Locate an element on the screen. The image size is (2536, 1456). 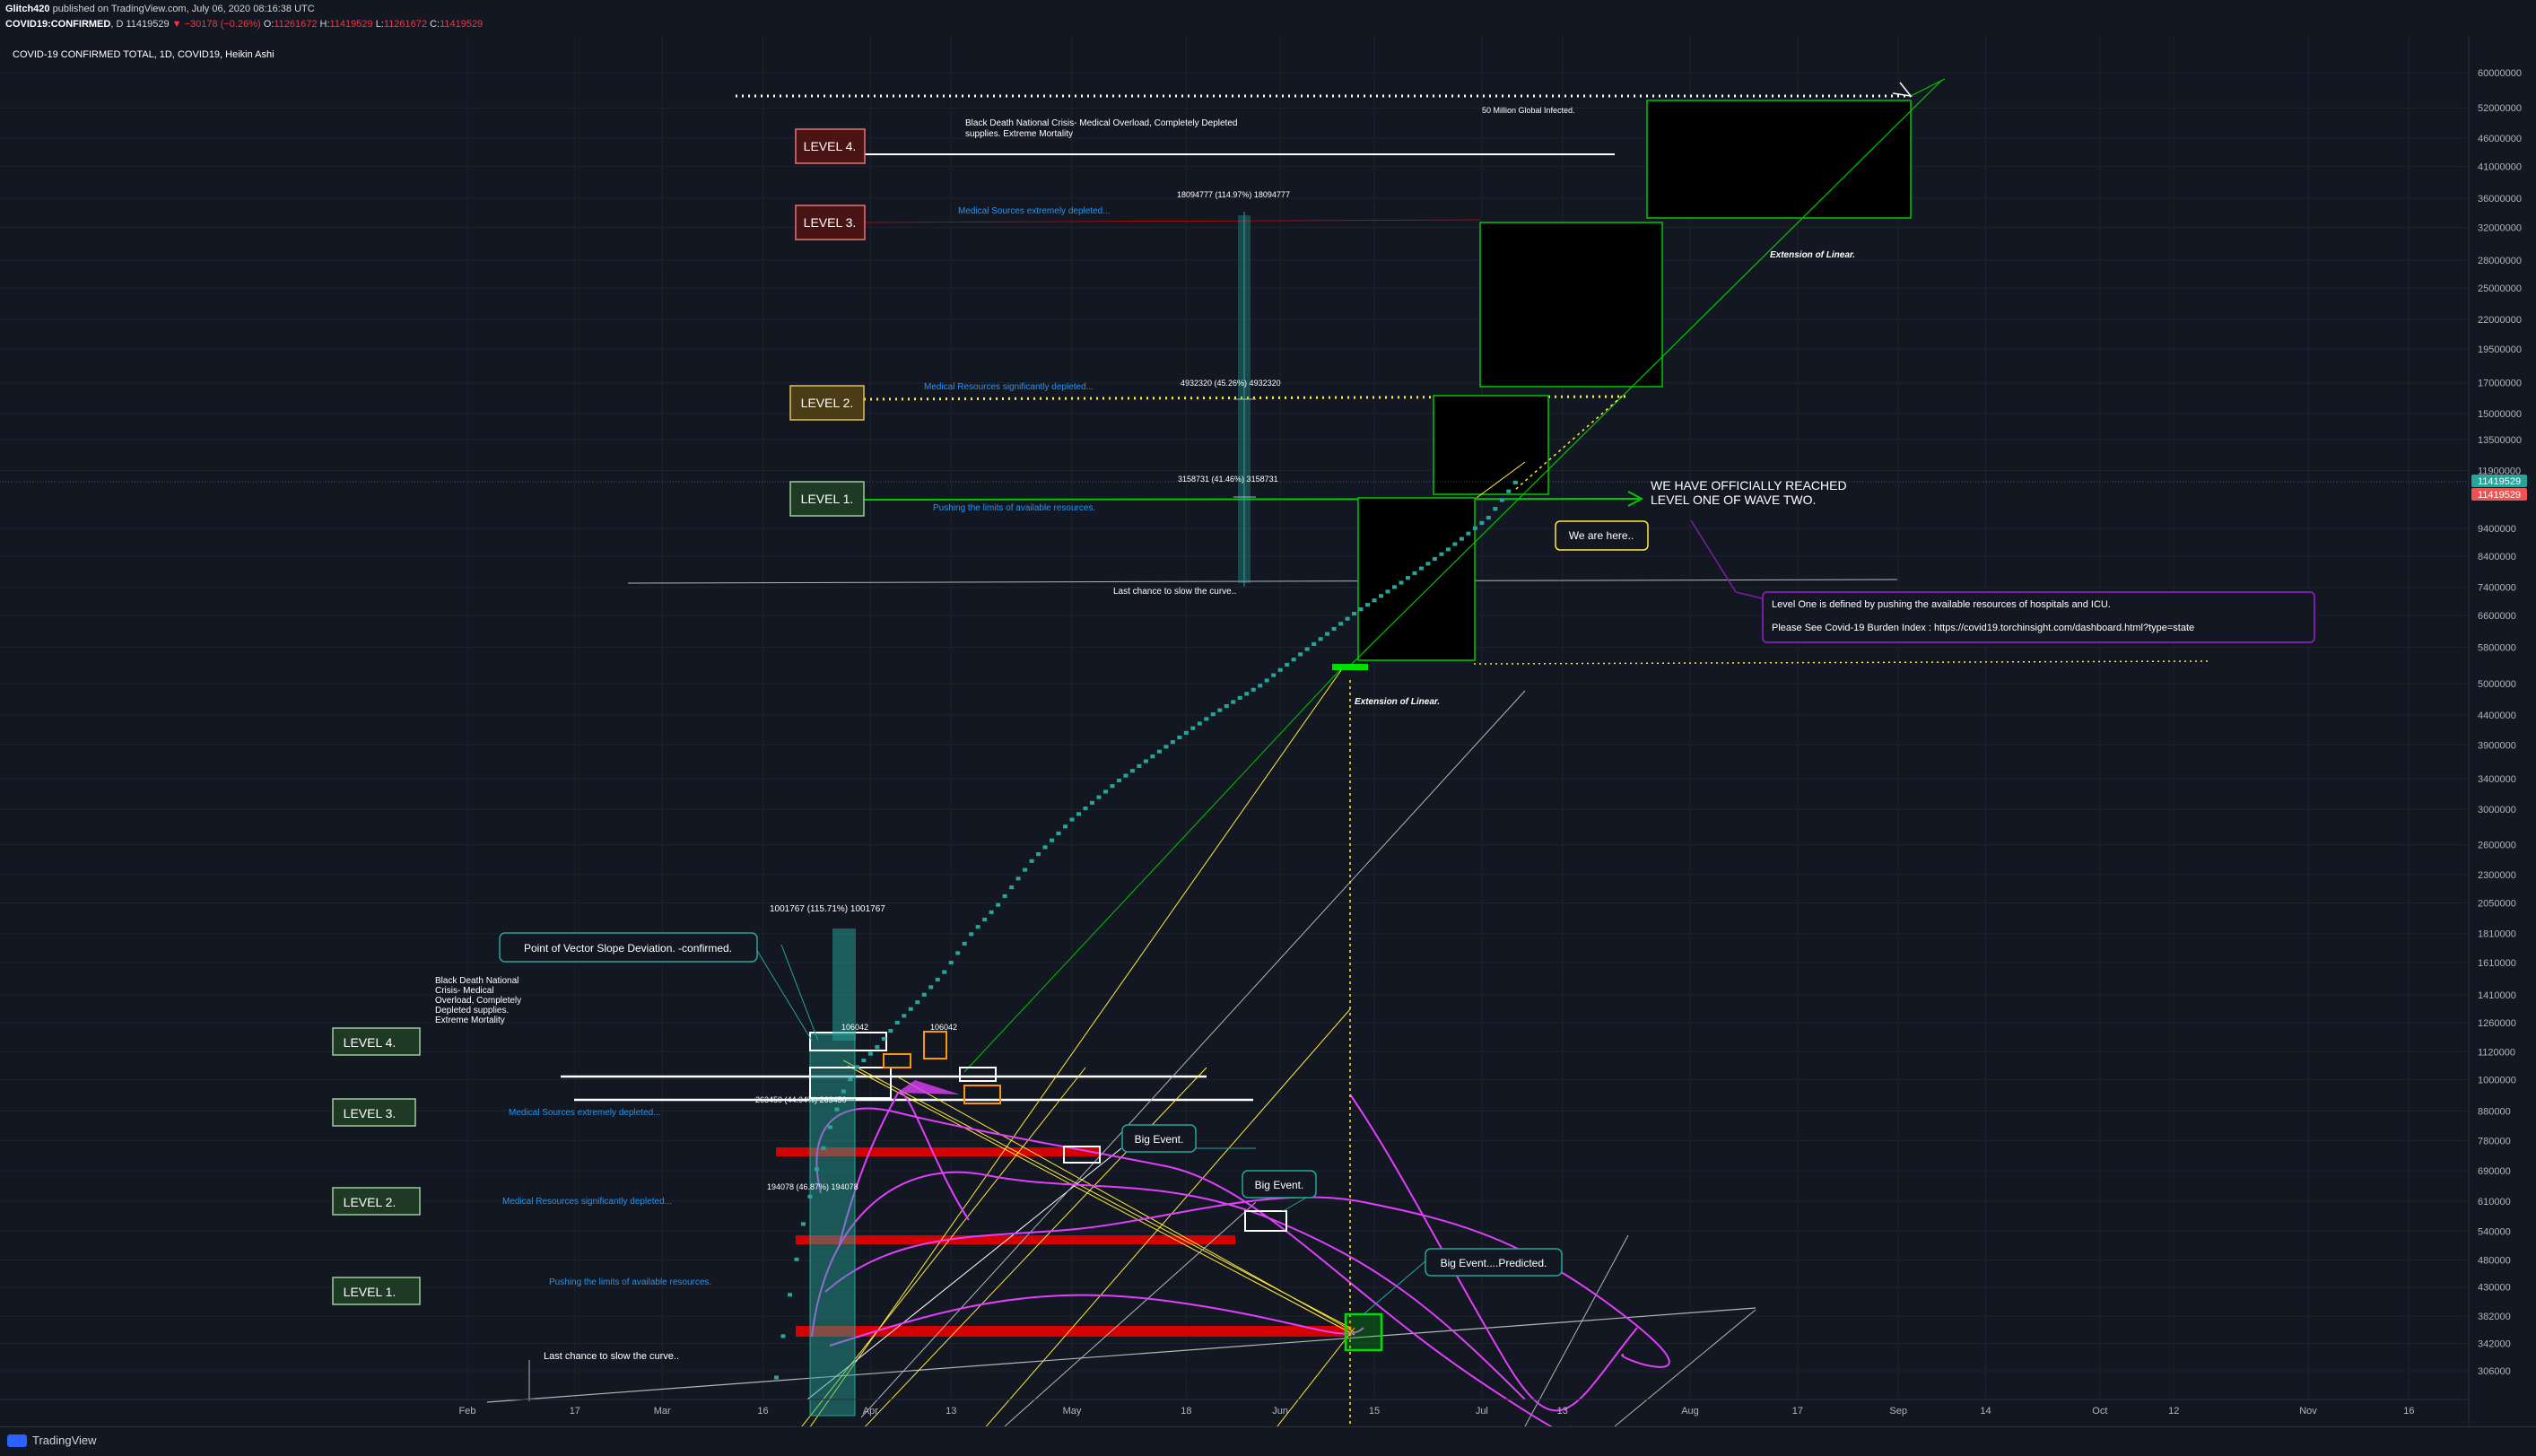
price-tag-green: 11419529 is located at coordinates (2499, 481).